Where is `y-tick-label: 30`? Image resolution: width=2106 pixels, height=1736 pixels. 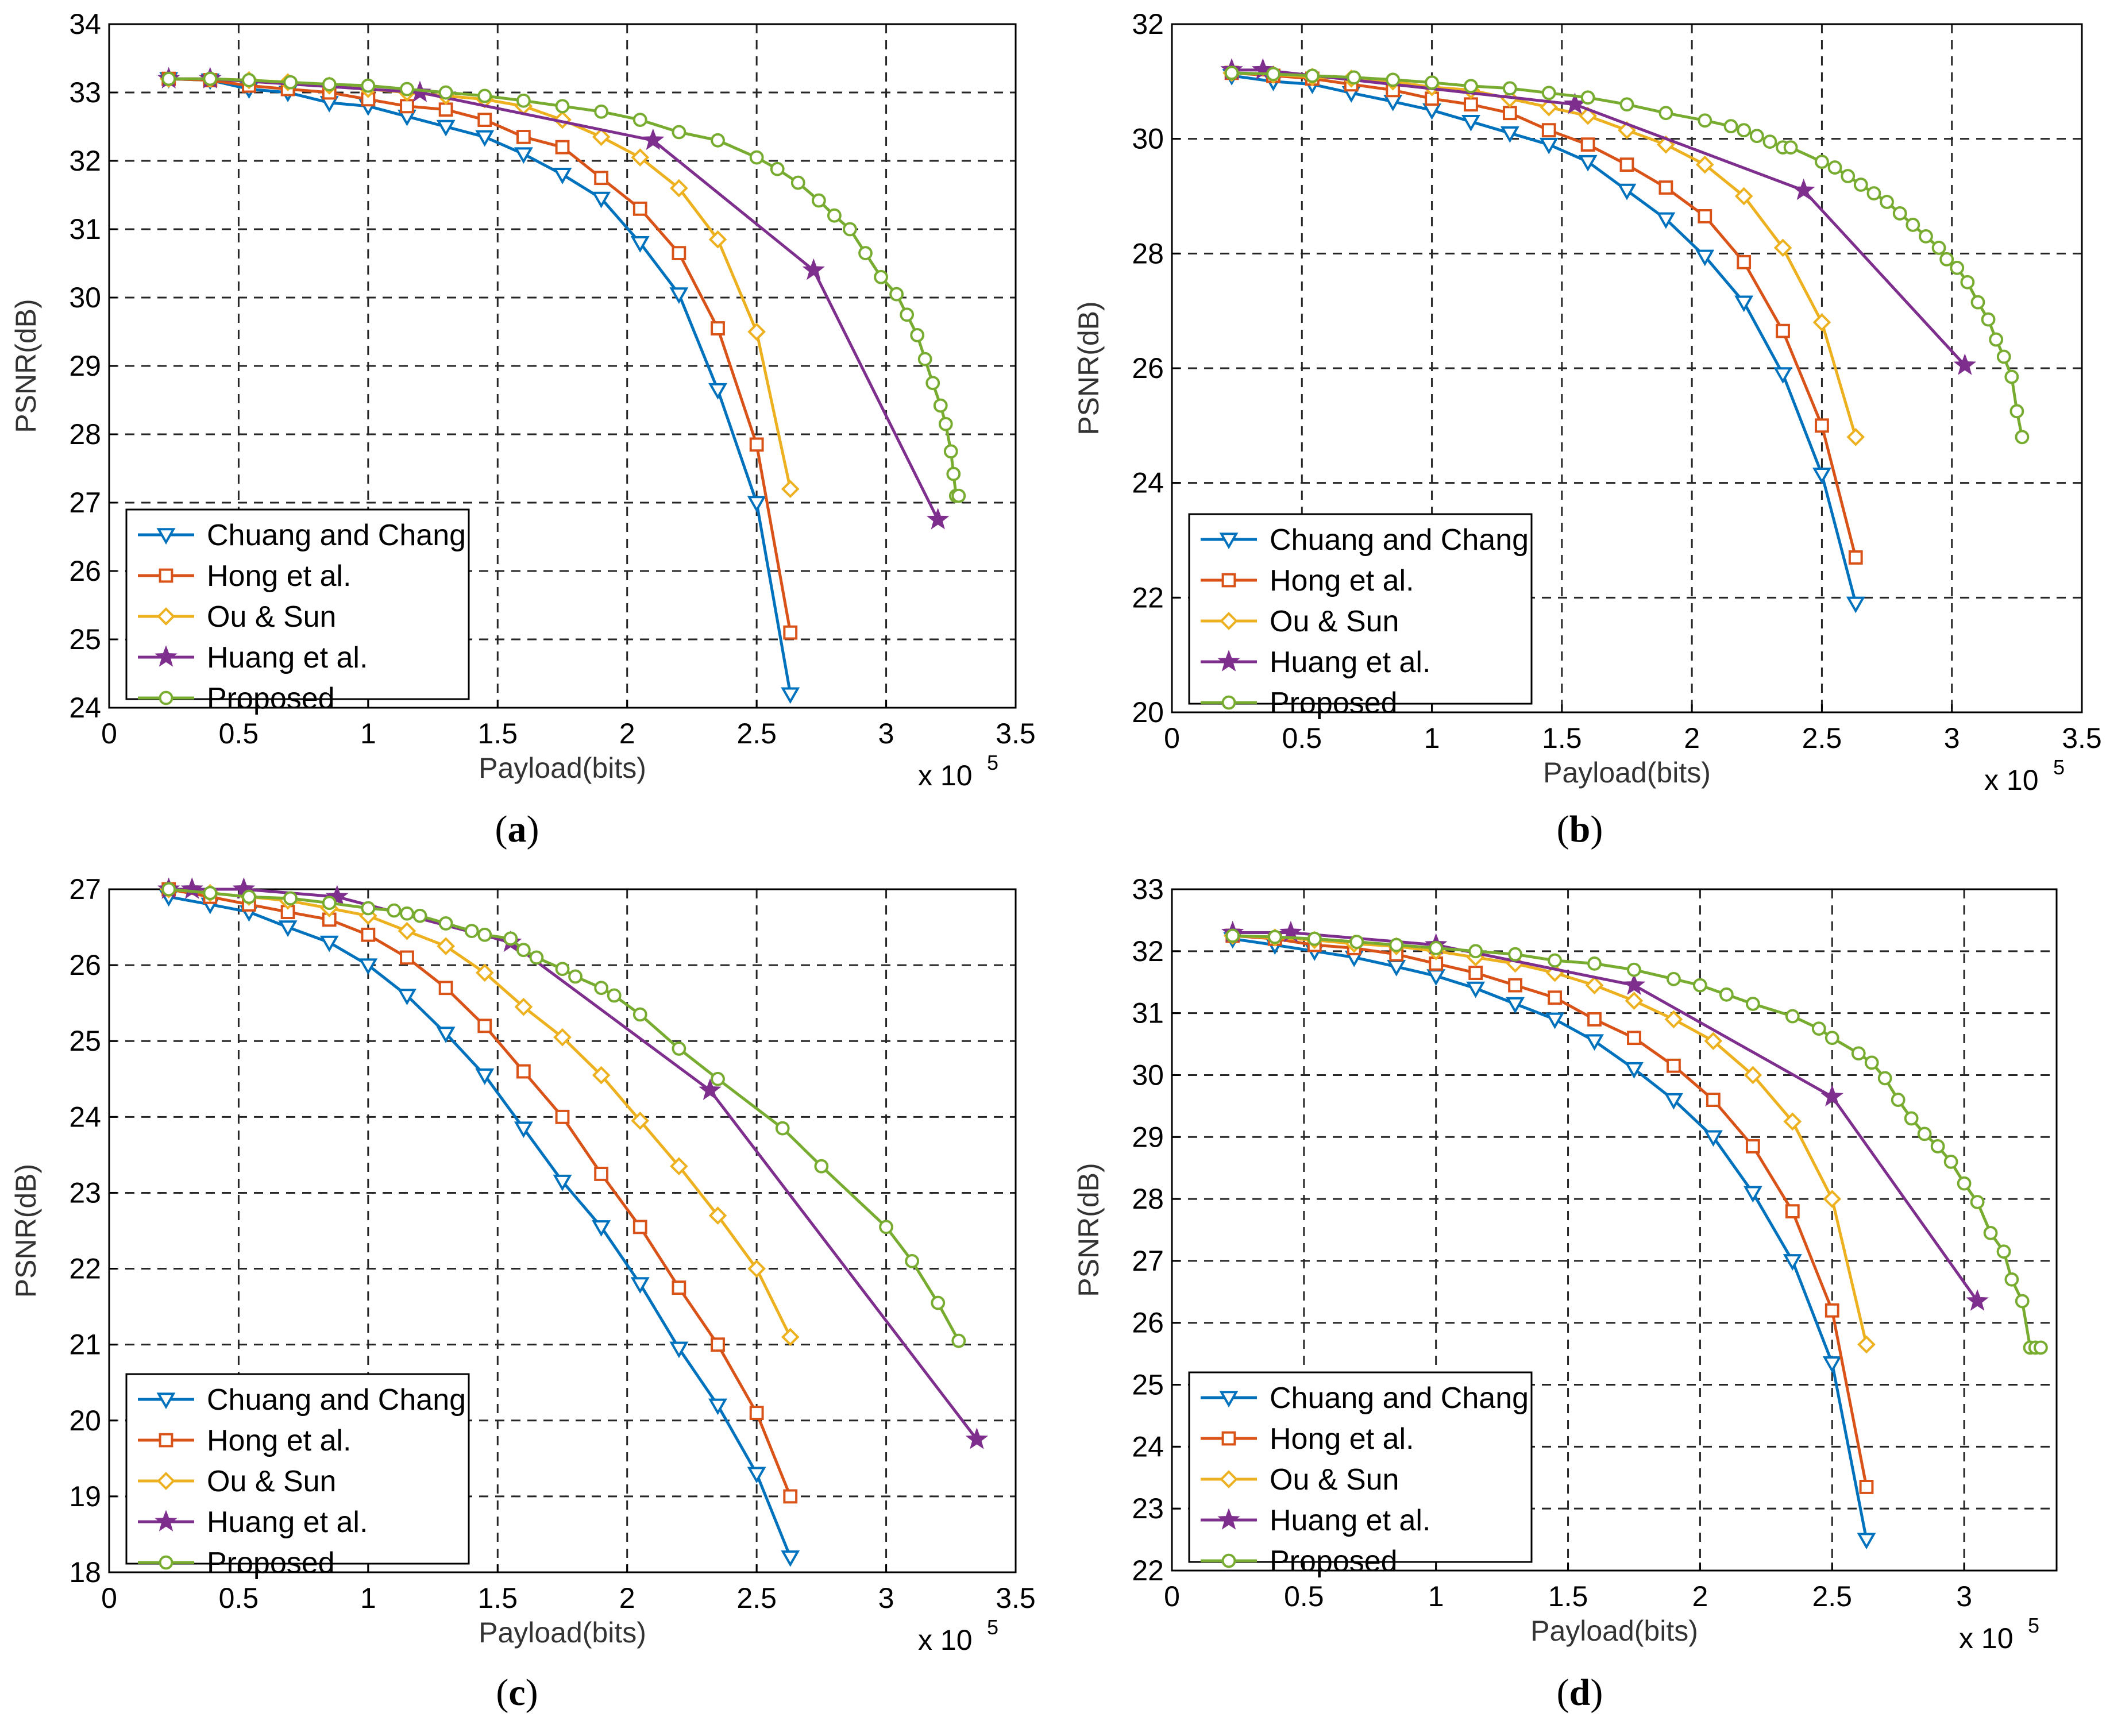 y-tick-label: 30 is located at coordinates (85, 297).